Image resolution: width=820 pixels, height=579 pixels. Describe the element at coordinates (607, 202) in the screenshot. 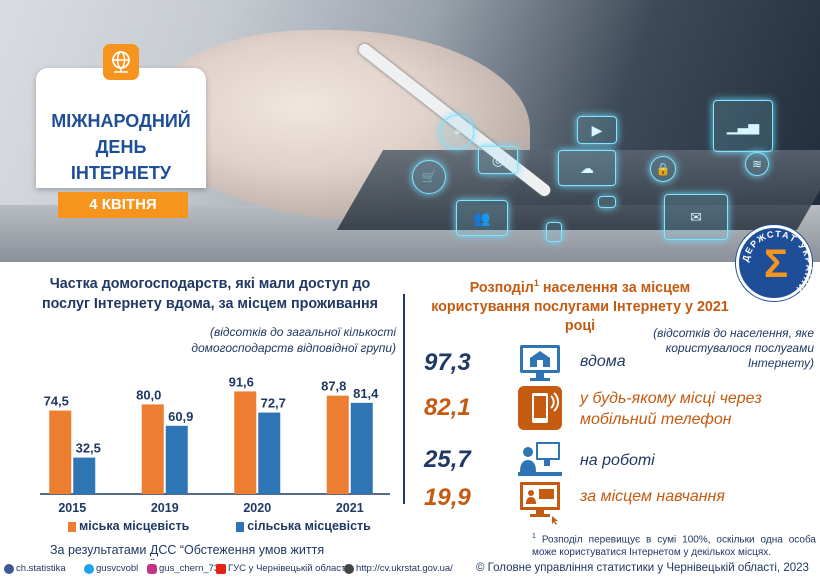

I see `link-icon` at that location.